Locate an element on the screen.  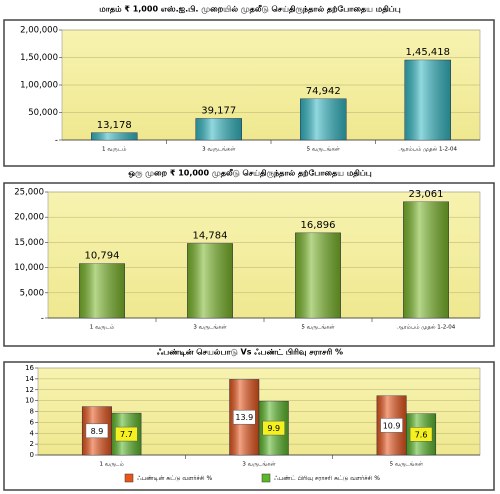
data-label: 1,45,418 is located at coordinates (427, 52).